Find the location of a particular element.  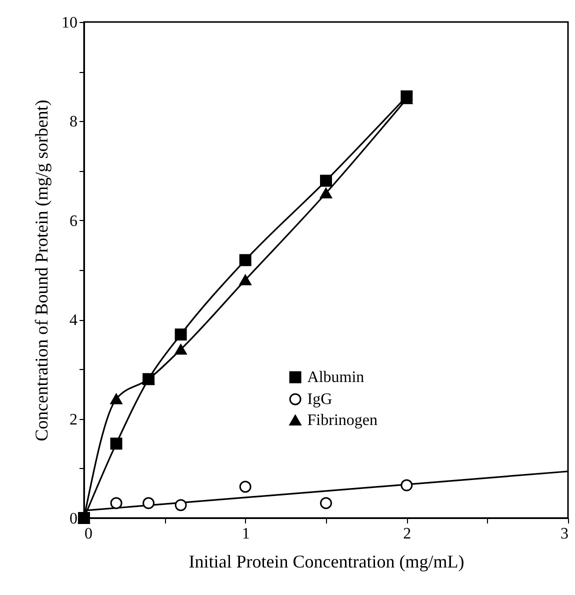

legend-label: Albumin is located at coordinates (335, 377).